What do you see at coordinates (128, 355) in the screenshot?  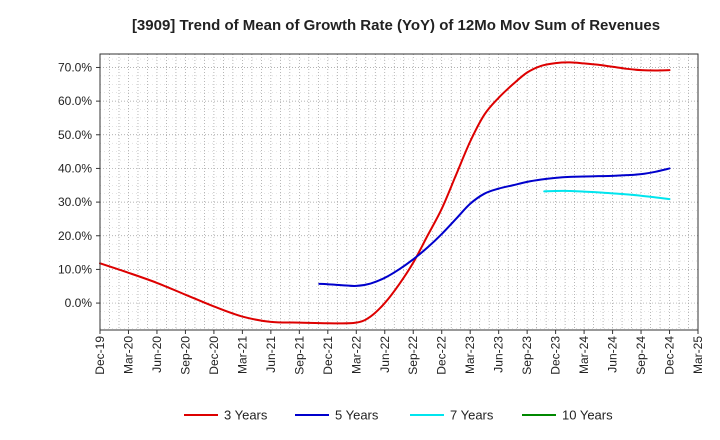 I see `x-tick-label: Mar-20` at bounding box center [128, 355].